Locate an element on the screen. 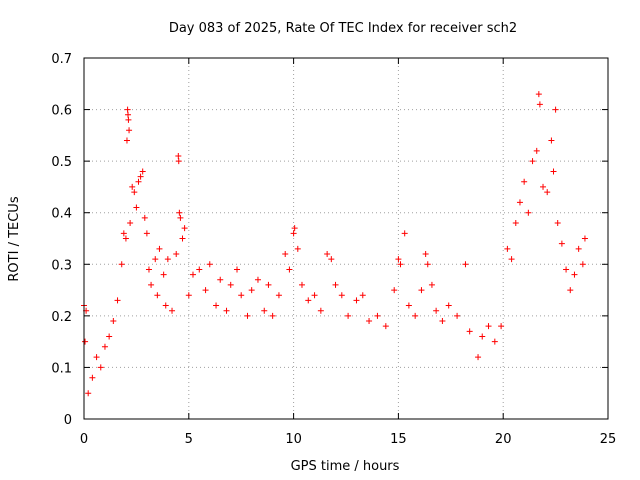 The width and height of the screenshot is (640, 480). x-tick-label: 20 is located at coordinates (503, 439).